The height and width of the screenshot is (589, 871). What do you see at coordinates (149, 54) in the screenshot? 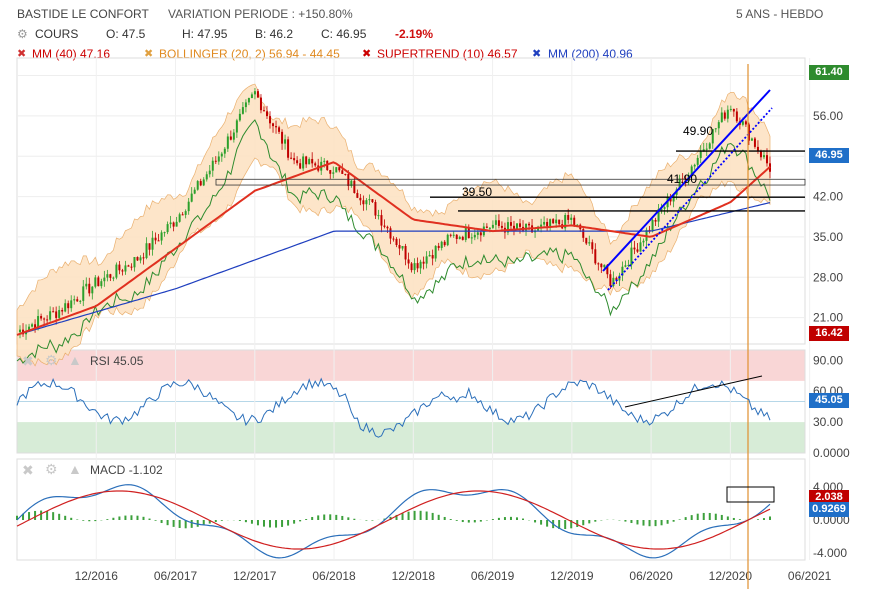
I see `bollinger-close-icon: ✖` at bounding box center [149, 54].